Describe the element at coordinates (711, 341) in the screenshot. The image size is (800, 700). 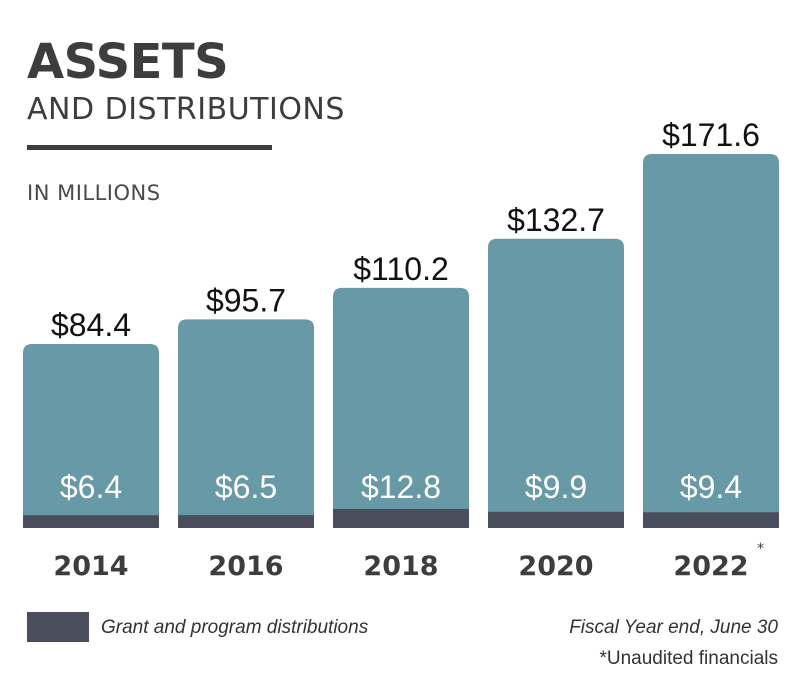
I see `asset-bar-2022` at that location.